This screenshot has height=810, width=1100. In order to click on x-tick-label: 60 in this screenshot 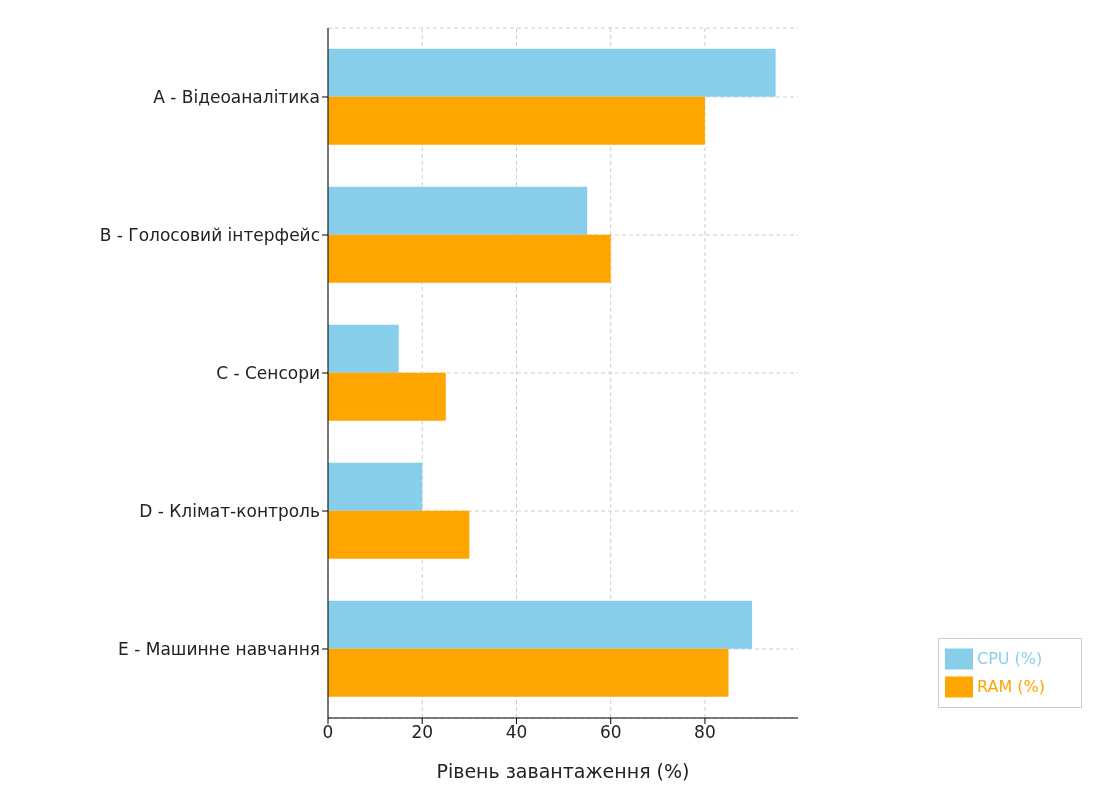, I will do `click(610, 732)`.